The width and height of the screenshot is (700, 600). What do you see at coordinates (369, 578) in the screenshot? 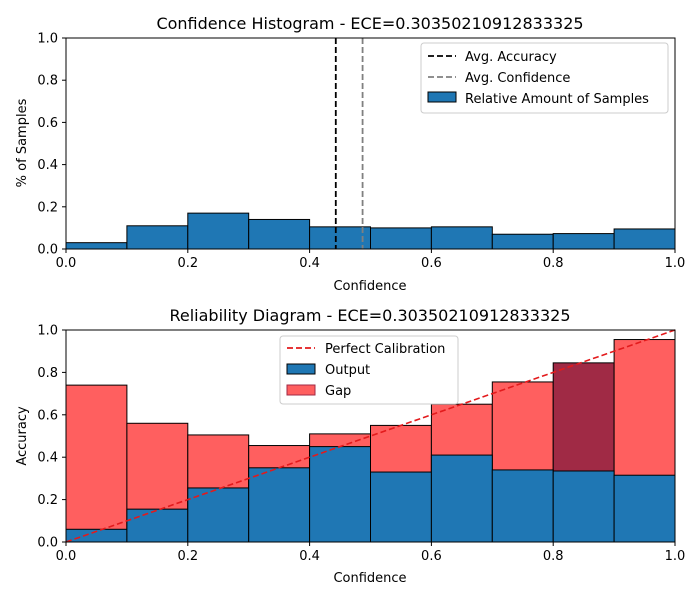
I see `reliability-xlabel: Confidence` at bounding box center [369, 578].